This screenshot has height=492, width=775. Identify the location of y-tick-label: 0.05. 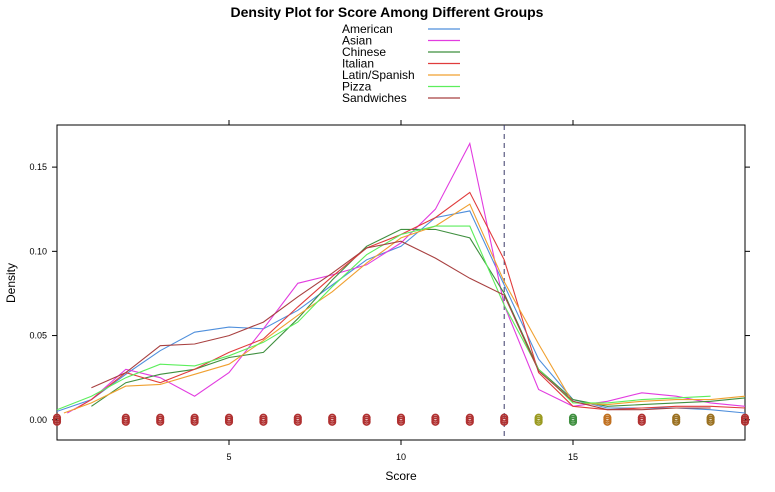
(38, 336).